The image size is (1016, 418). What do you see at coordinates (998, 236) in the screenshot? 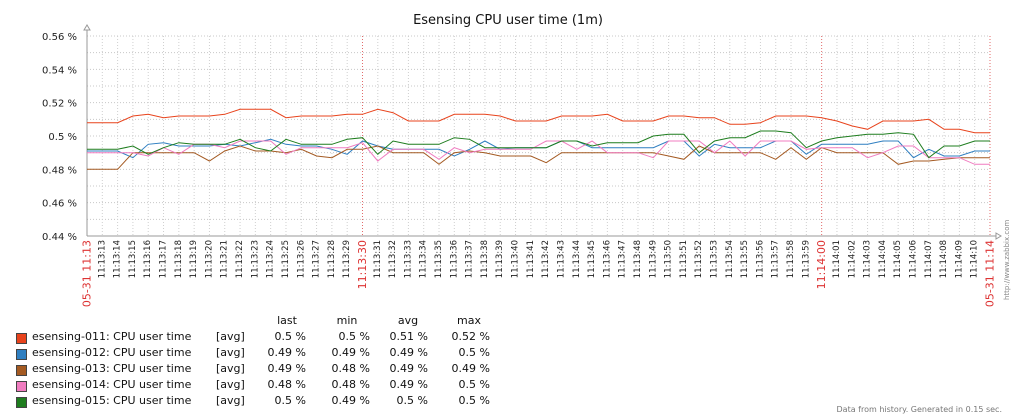
I see `x-axis-arrow` at bounding box center [998, 236].